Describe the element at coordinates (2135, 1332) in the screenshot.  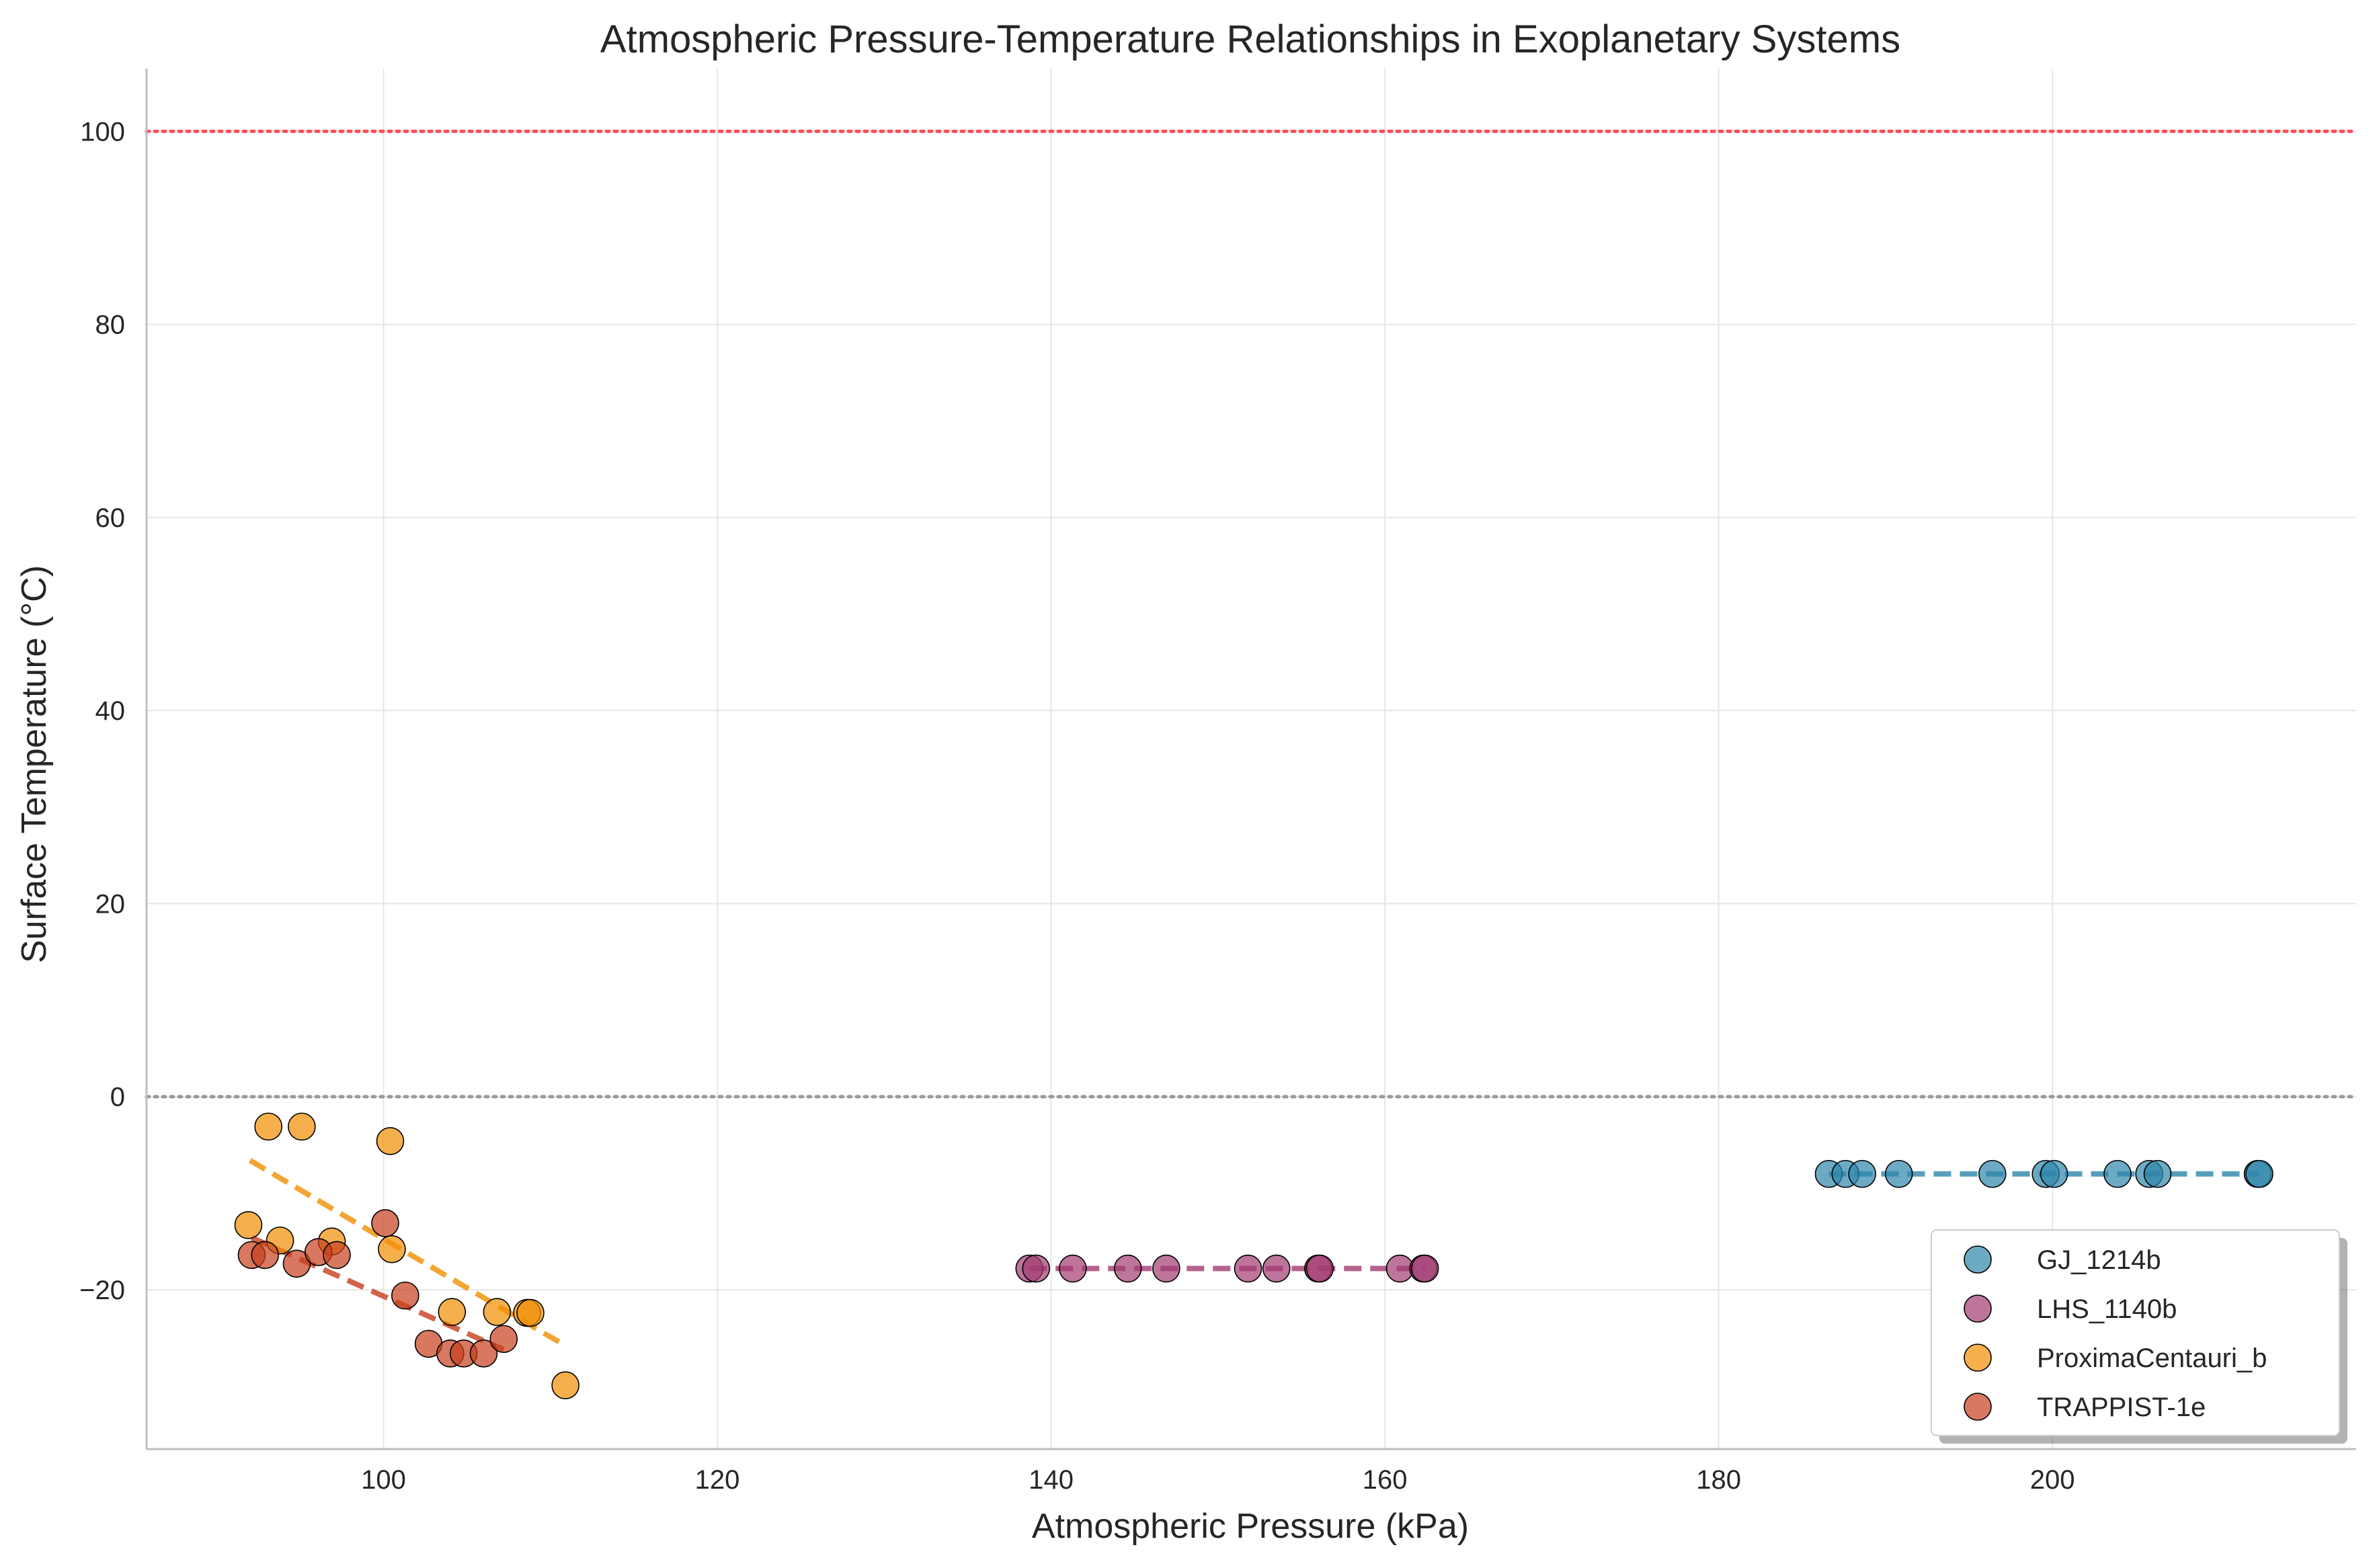
I see `legend-box` at that location.